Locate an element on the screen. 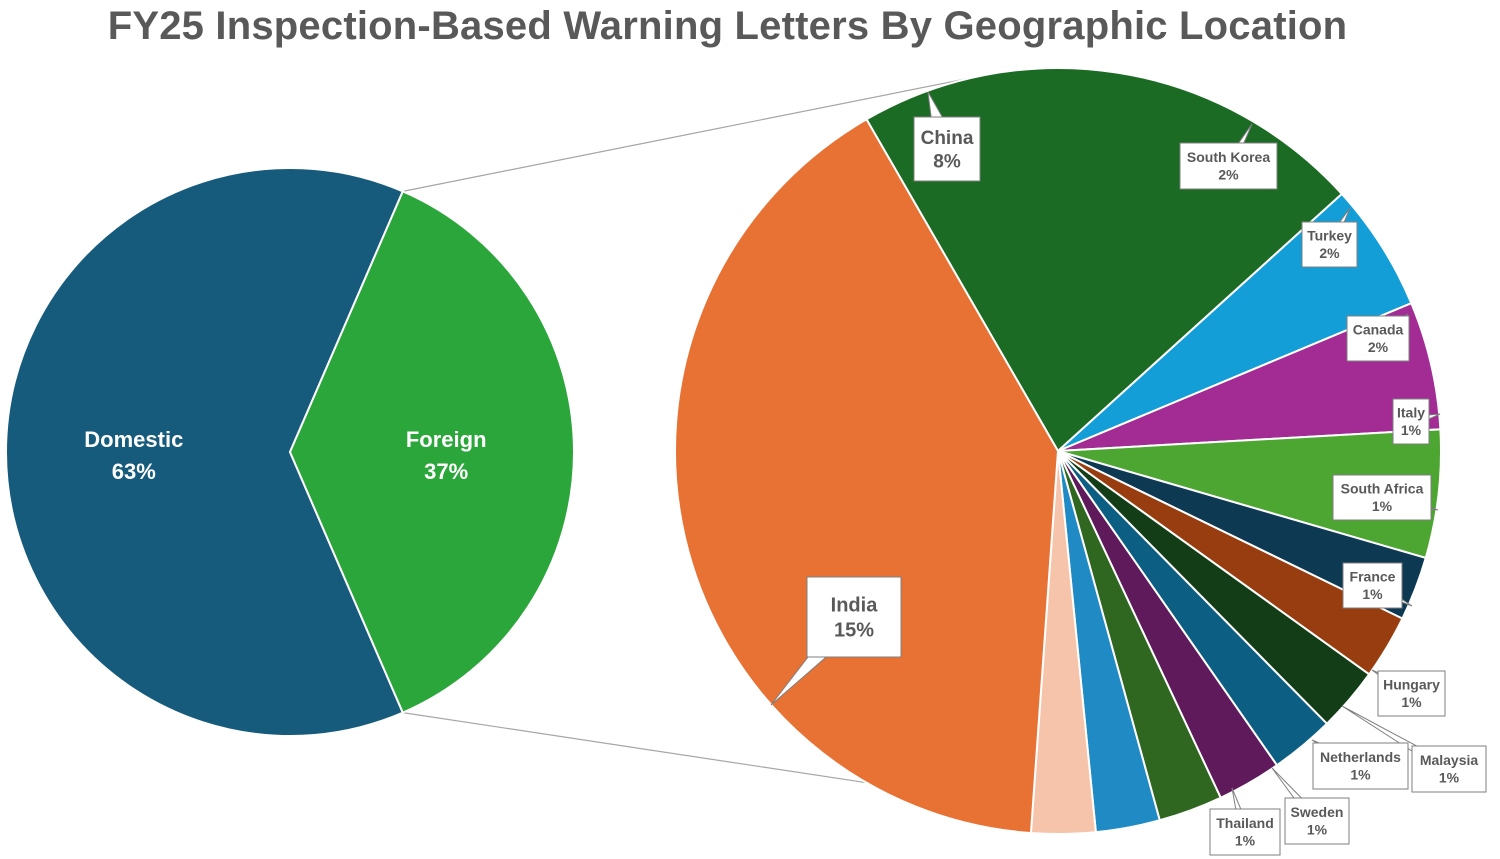 This screenshot has height=859, width=1500. france-callout-box is located at coordinates (1372, 585).